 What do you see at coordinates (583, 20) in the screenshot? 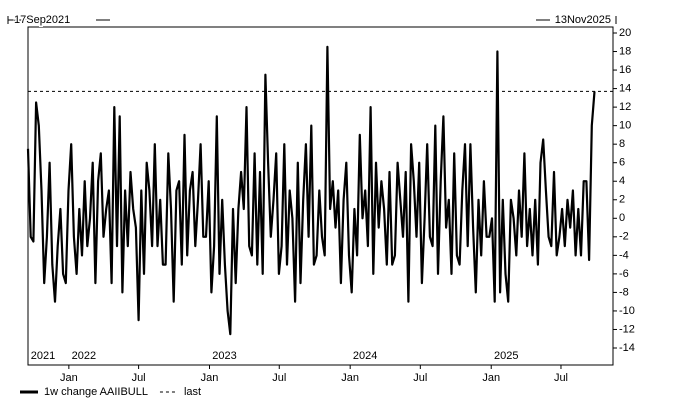
I see `end-date-label: 13Nov2025` at bounding box center [583, 20].